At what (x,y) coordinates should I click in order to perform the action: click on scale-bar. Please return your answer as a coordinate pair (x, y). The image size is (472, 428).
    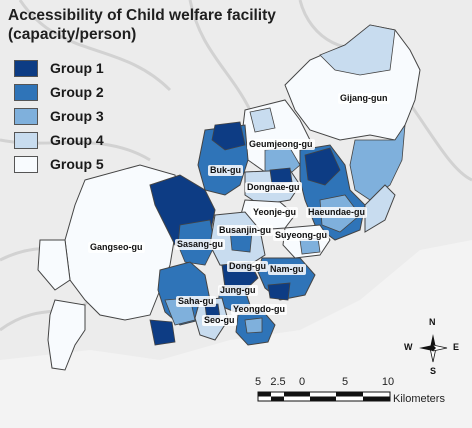
    Looking at the image, I should click on (324, 396).